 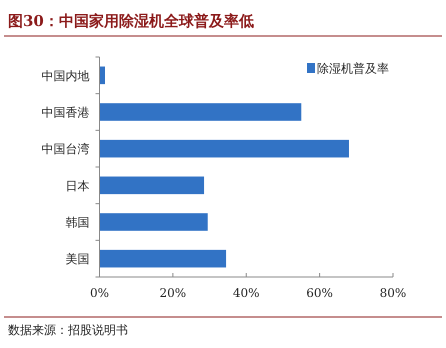 I want to click on y-tick-label: 中国香港, so click(x=66, y=113).